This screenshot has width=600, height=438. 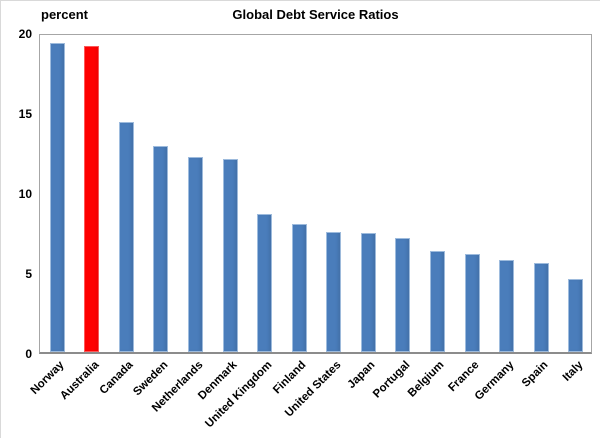 I want to click on bar-denmark, so click(x=230, y=255).